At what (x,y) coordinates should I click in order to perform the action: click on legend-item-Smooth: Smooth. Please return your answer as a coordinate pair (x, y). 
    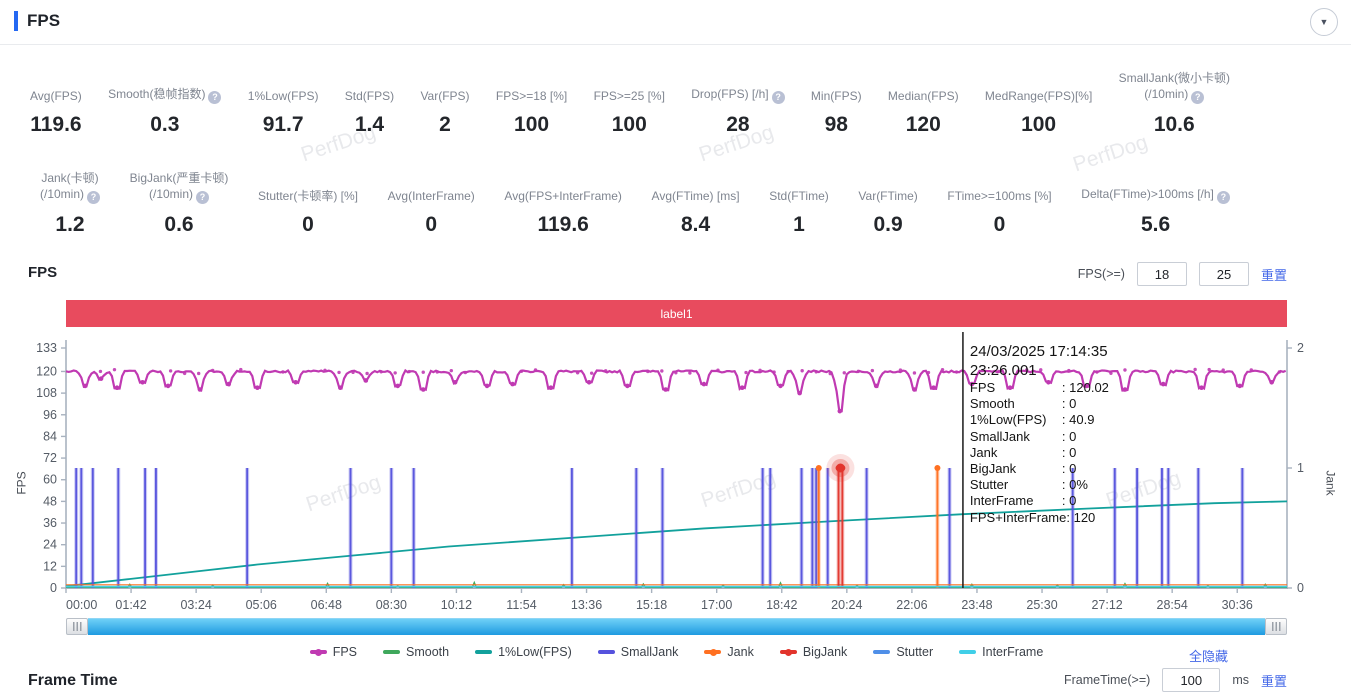
    Looking at the image, I should click on (416, 652).